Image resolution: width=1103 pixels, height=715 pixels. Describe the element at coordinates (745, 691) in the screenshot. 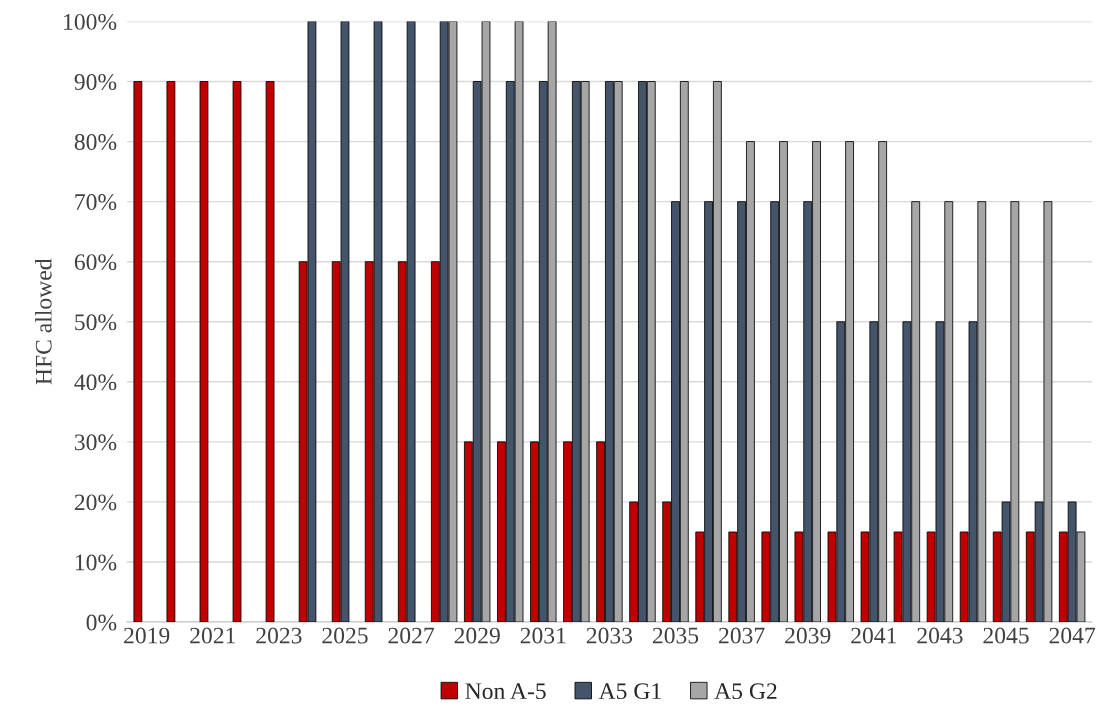

I see `legend-label: A5 G2` at that location.